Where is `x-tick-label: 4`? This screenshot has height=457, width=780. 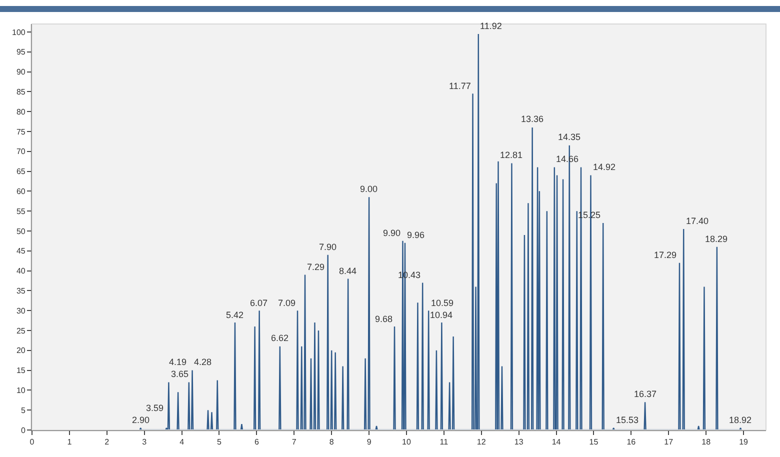 x-tick-label: 4 is located at coordinates (182, 442).